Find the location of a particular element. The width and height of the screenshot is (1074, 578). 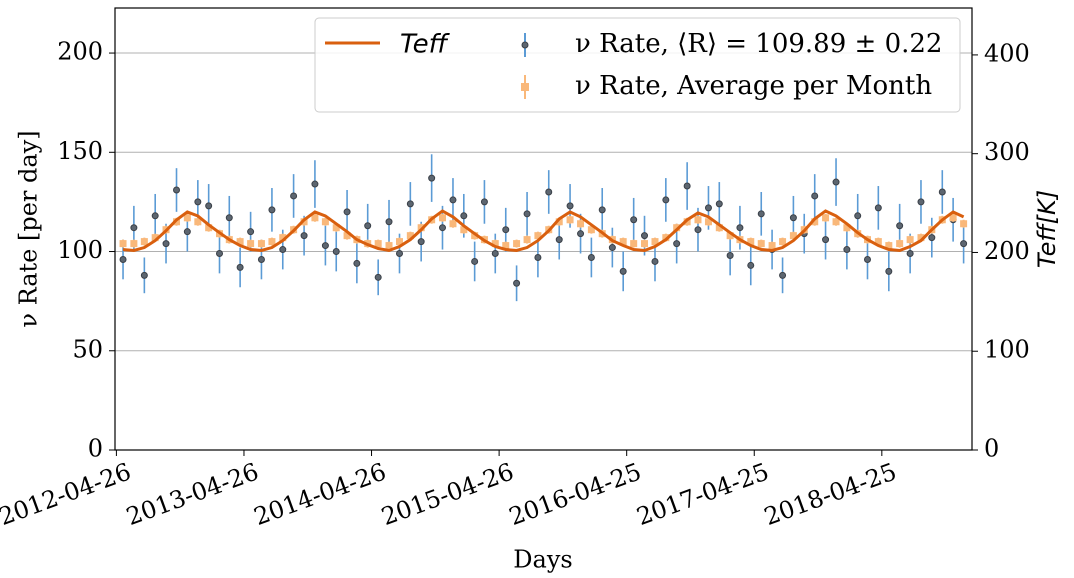

legend-label: ν Rate, ⟨R⟩ = 109.89 ± 0.22 is located at coordinates (758, 44).